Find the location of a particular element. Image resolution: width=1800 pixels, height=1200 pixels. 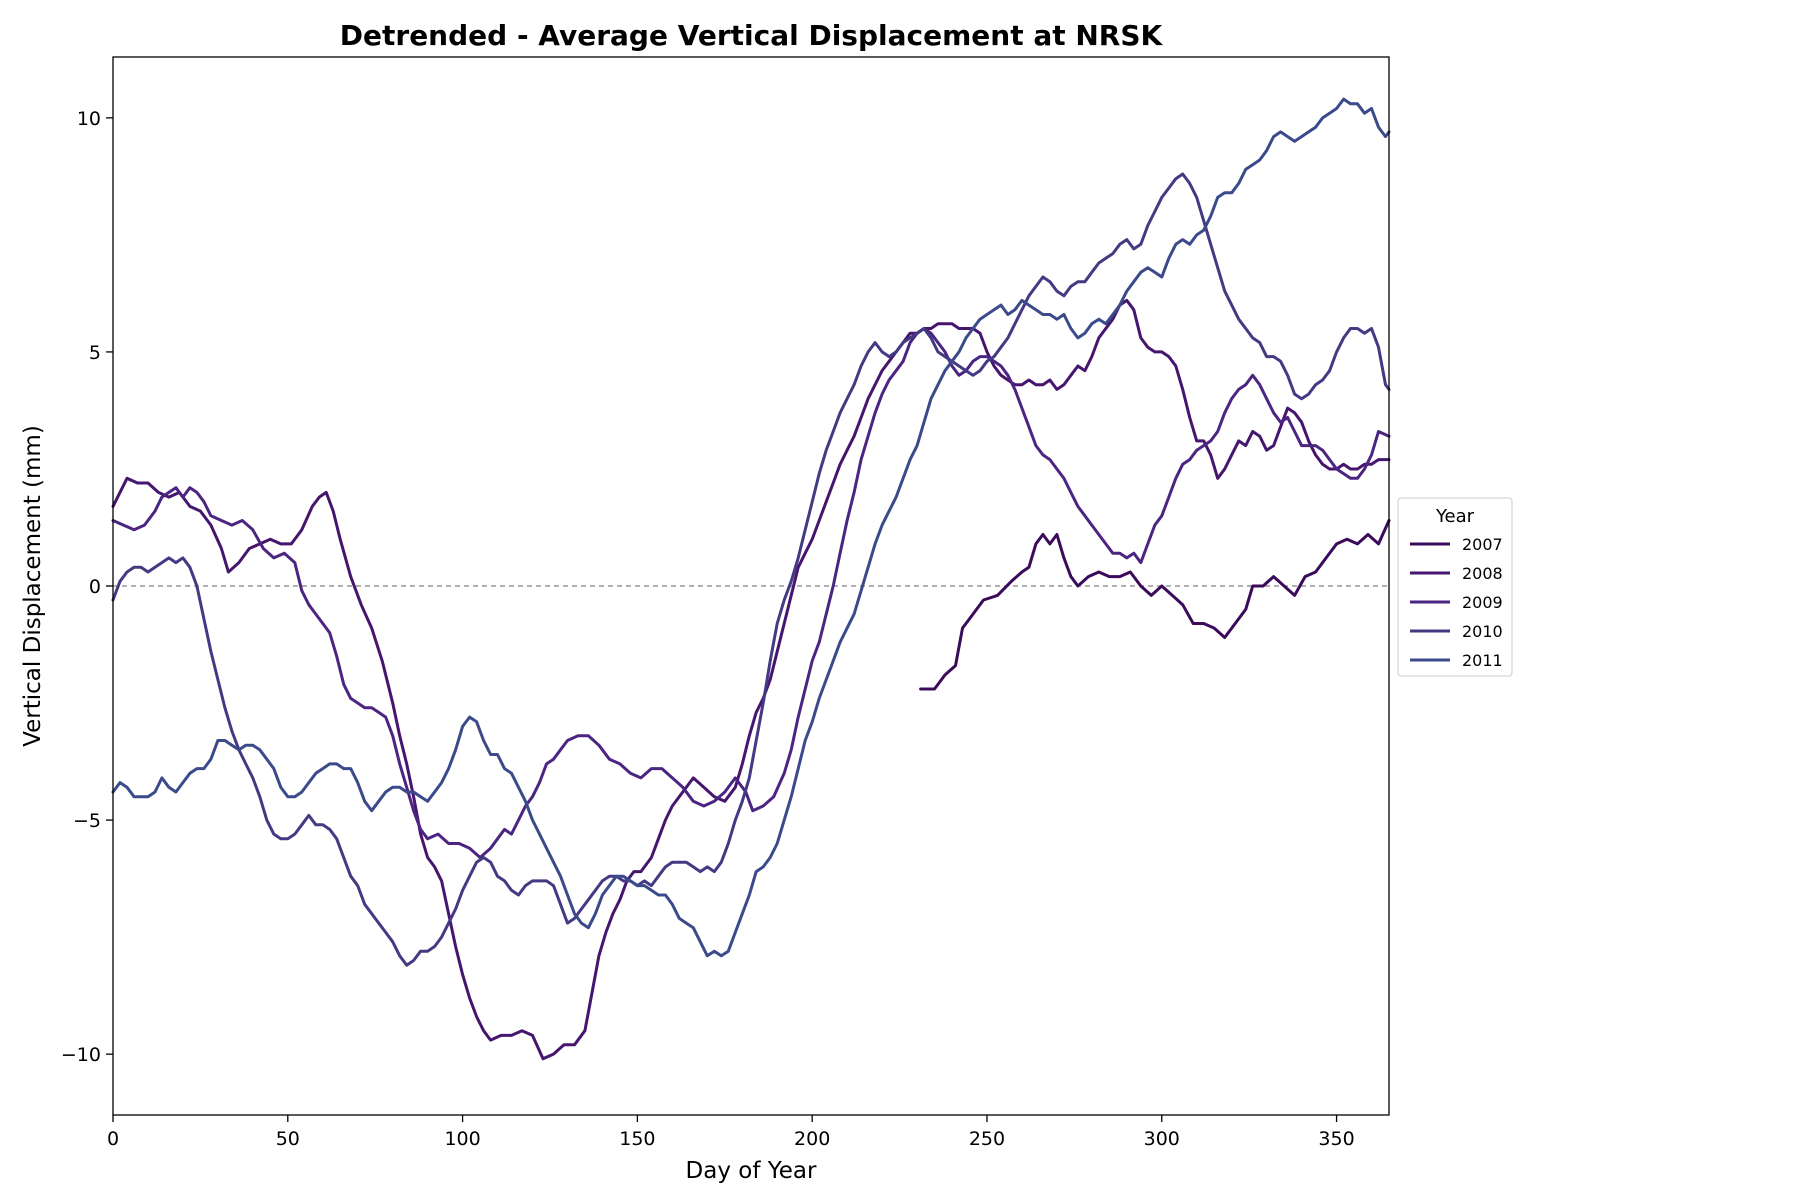

legend: Year 2007 2008 2009 2010 2011 is located at coordinates (1455, 587).